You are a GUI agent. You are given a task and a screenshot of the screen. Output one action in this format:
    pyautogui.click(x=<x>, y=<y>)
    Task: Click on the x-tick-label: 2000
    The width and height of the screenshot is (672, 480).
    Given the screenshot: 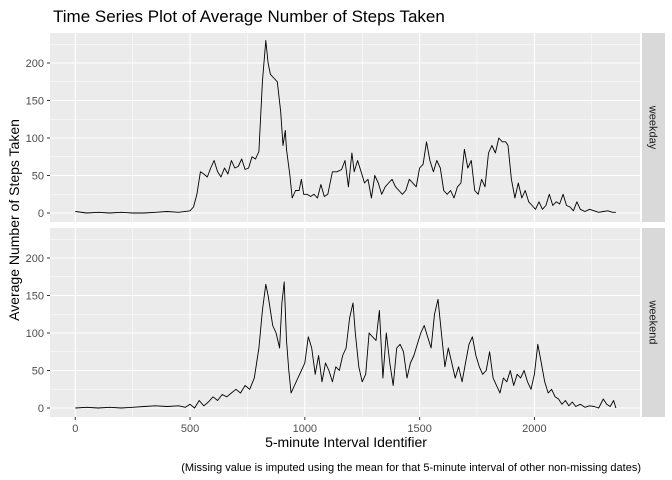 What is the action you would take?
    pyautogui.click(x=534, y=429)
    